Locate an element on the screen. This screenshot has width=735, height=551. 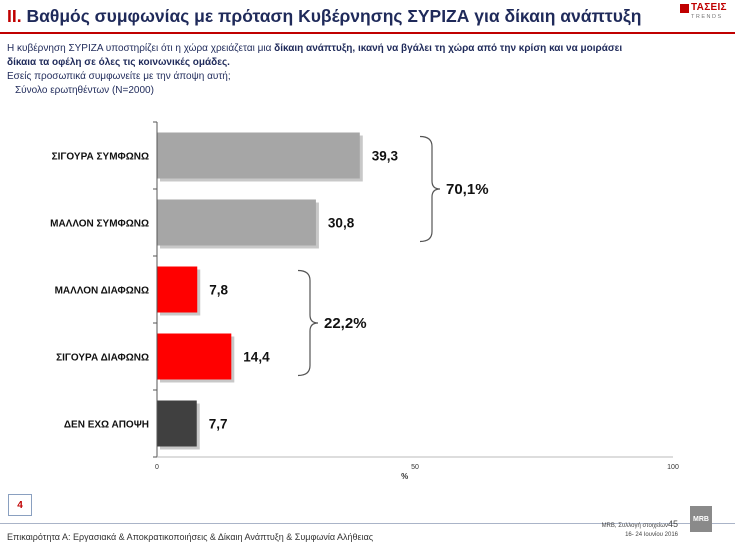
category-label: ΔΕΝ ΕΧΩ ΑΠΟΨΗ is located at coordinates (106, 425).